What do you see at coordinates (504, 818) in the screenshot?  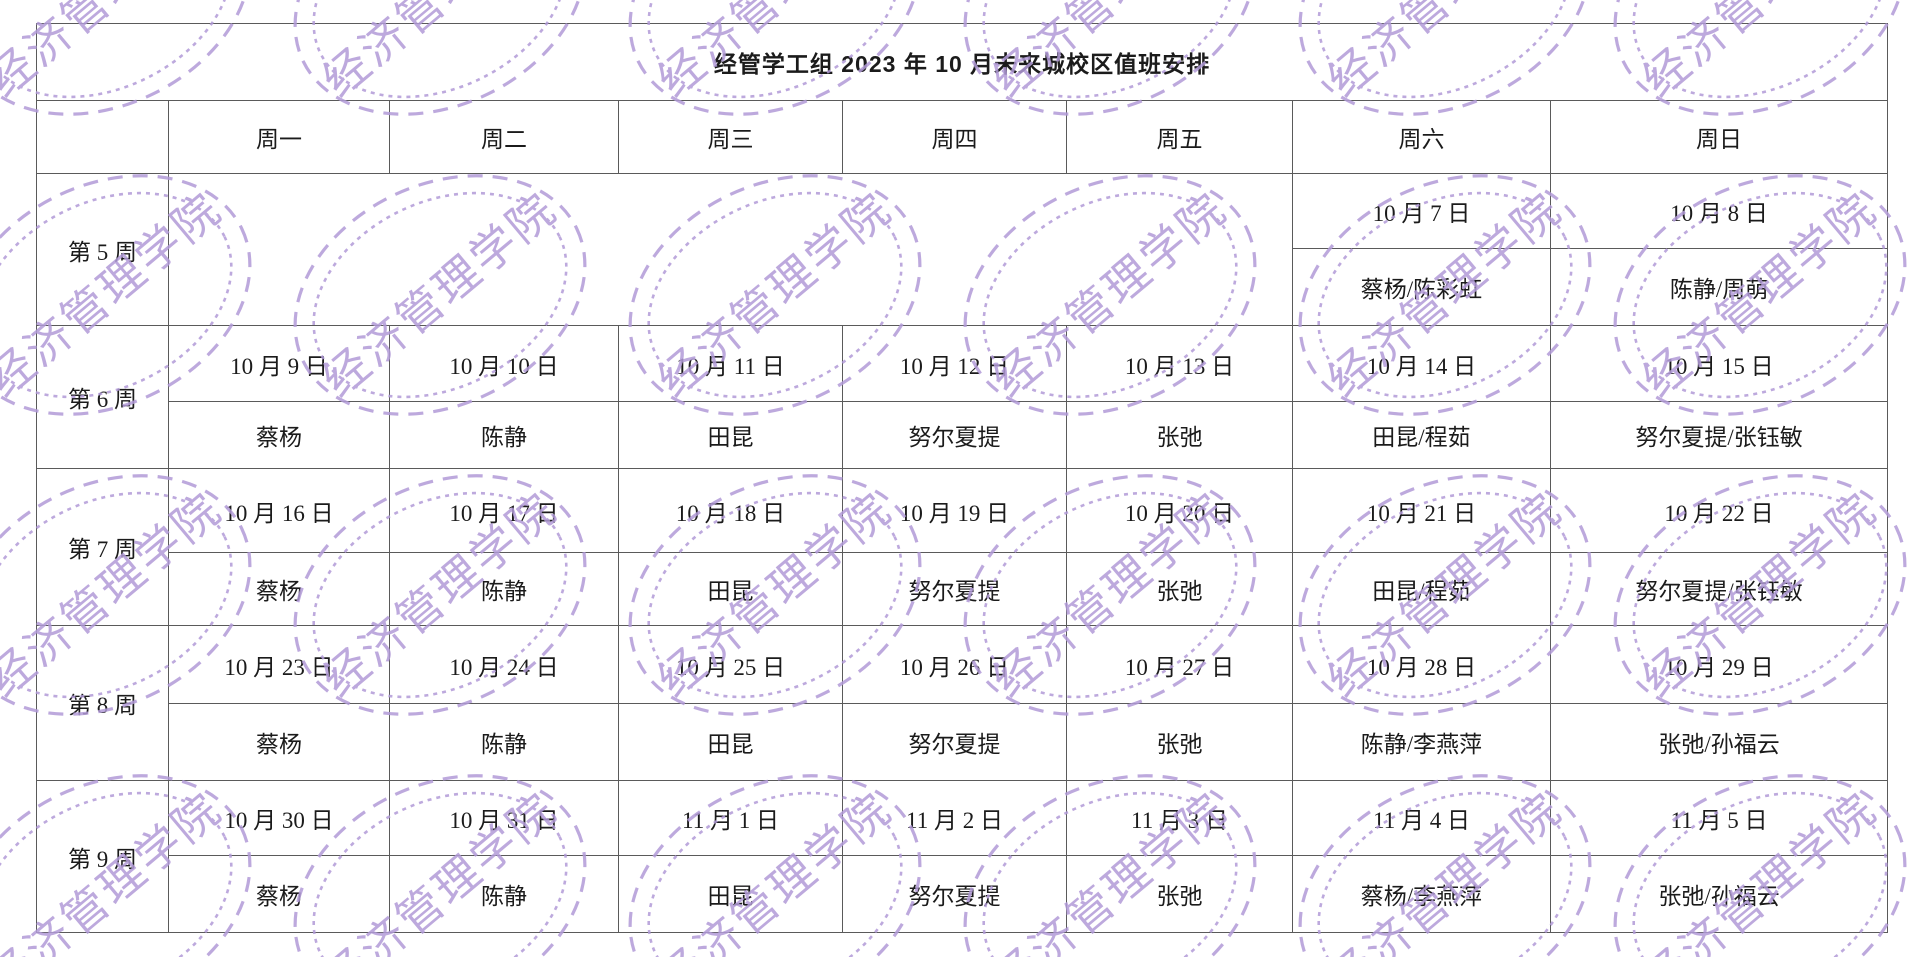 I see `duty-date-cell: 10 月 31 日` at bounding box center [504, 818].